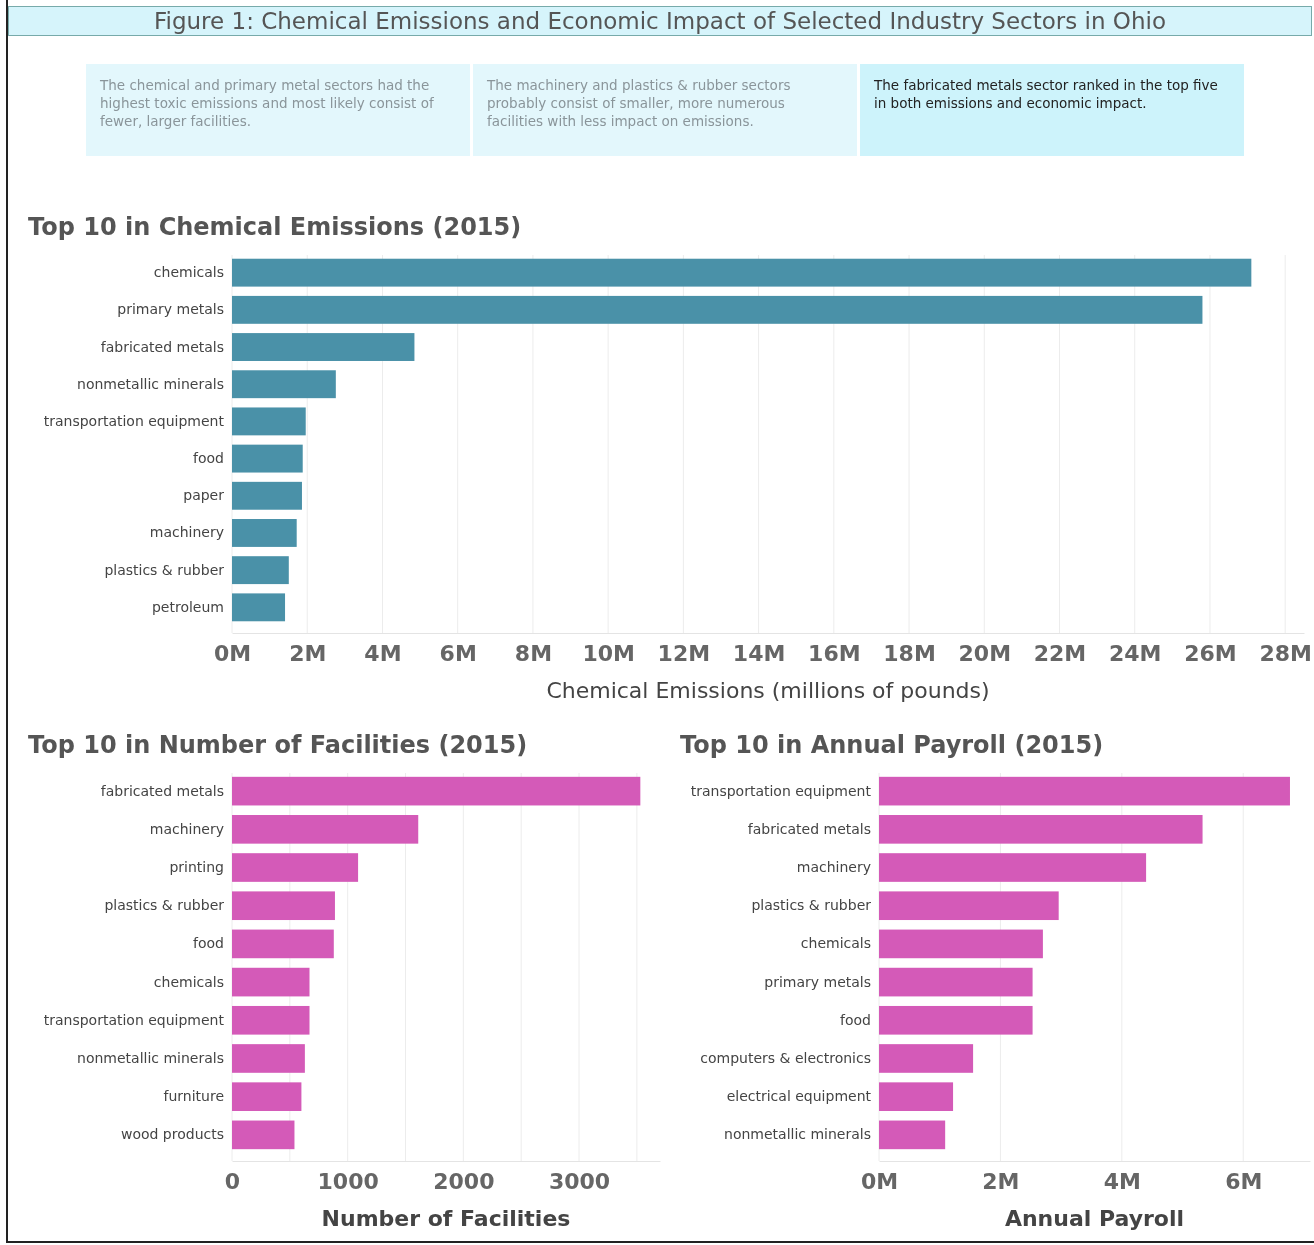  What do you see at coordinates (1052, 110) in the screenshot?
I see `text: The fabricated metals sector ranked in the top five in both emissions and economic impact.` at bounding box center [1052, 110].